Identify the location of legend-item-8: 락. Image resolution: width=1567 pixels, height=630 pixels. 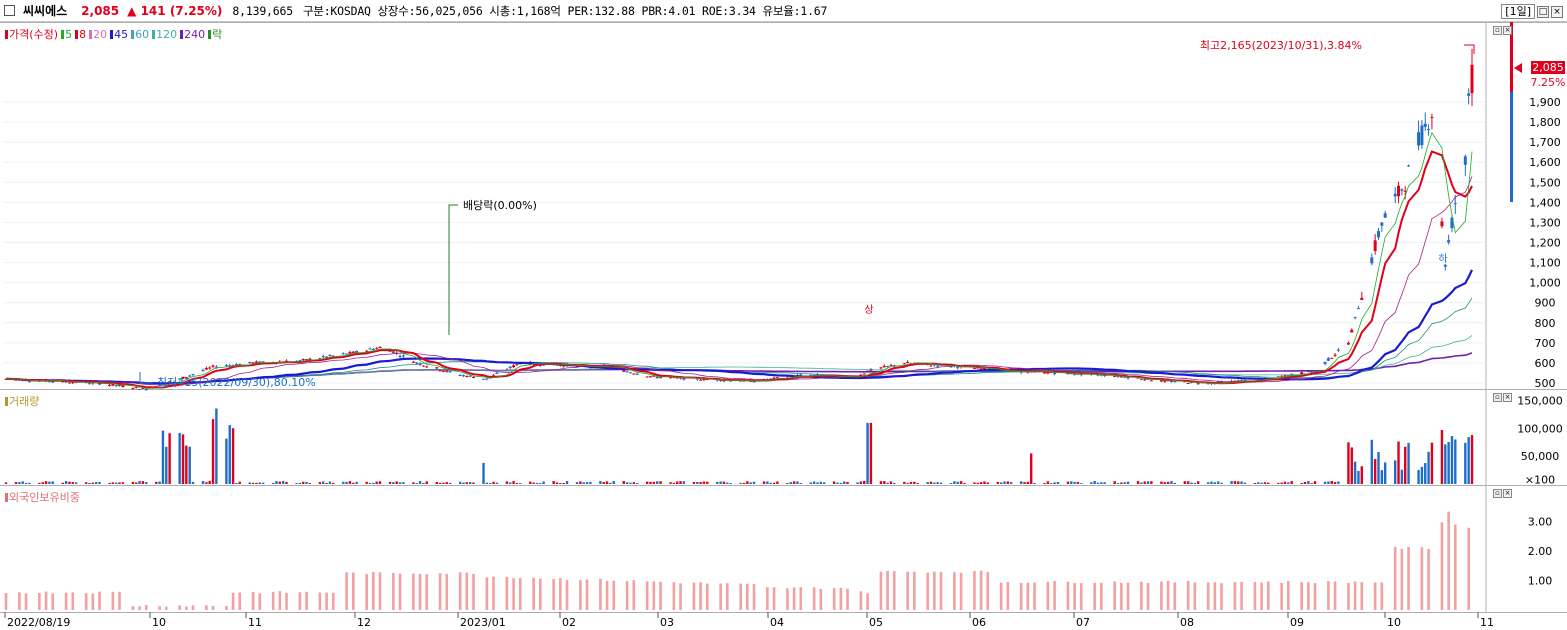
(217, 34).